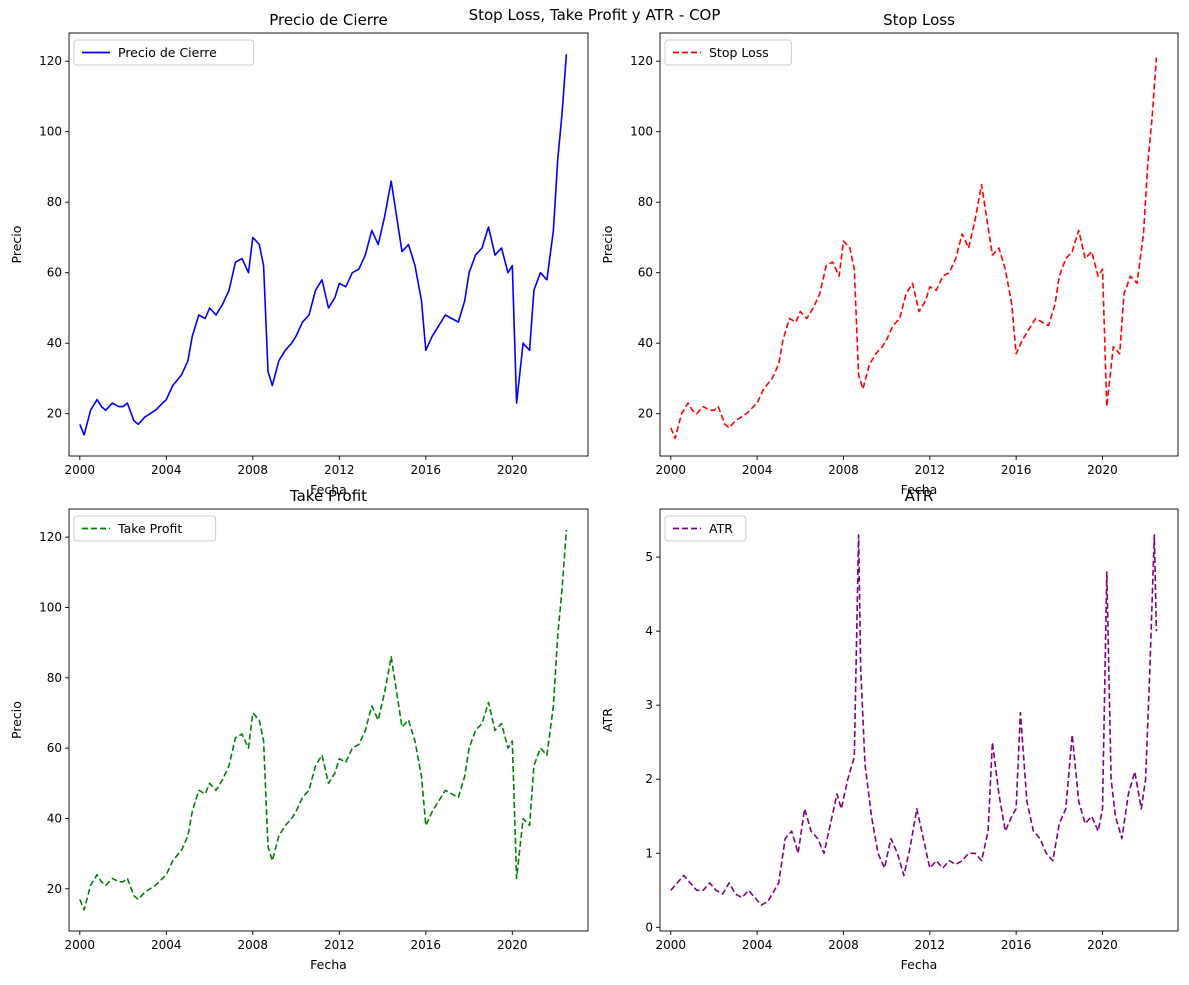 This screenshot has height=985, width=1189. What do you see at coordinates (919, 496) in the screenshot?
I see `atr-title: ATR` at bounding box center [919, 496].